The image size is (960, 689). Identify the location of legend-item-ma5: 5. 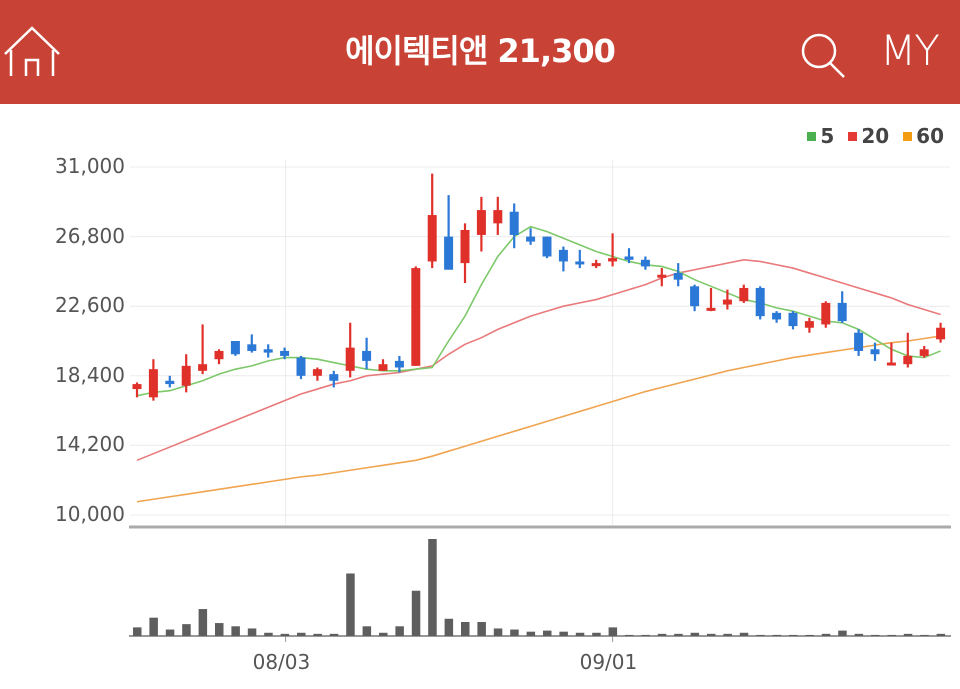
(820, 136).